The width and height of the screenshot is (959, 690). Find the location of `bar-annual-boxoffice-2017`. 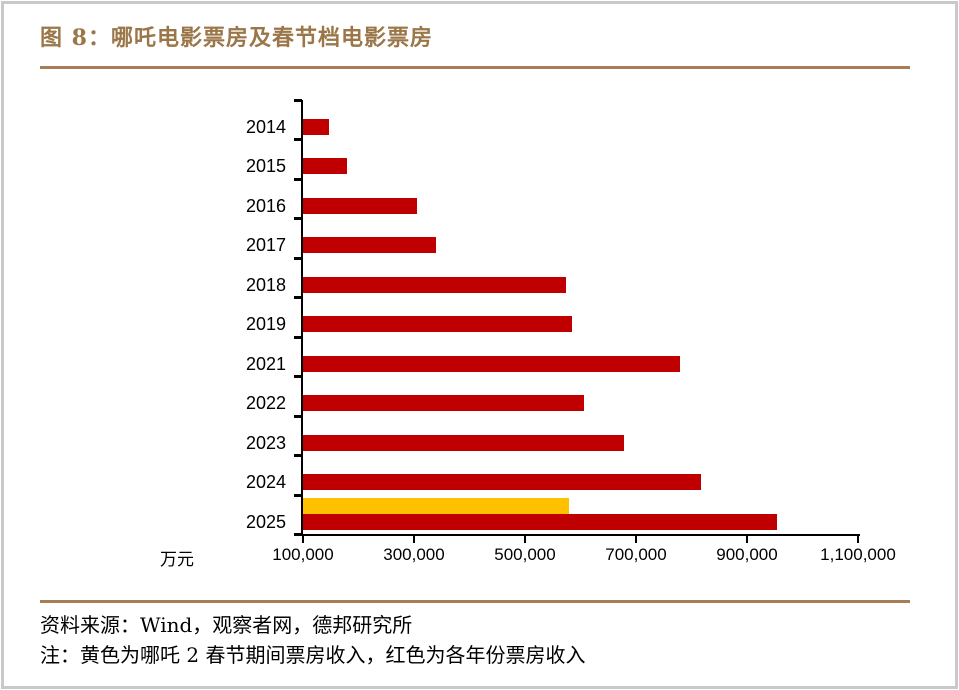

bar-annual-boxoffice-2017 is located at coordinates (369, 245).